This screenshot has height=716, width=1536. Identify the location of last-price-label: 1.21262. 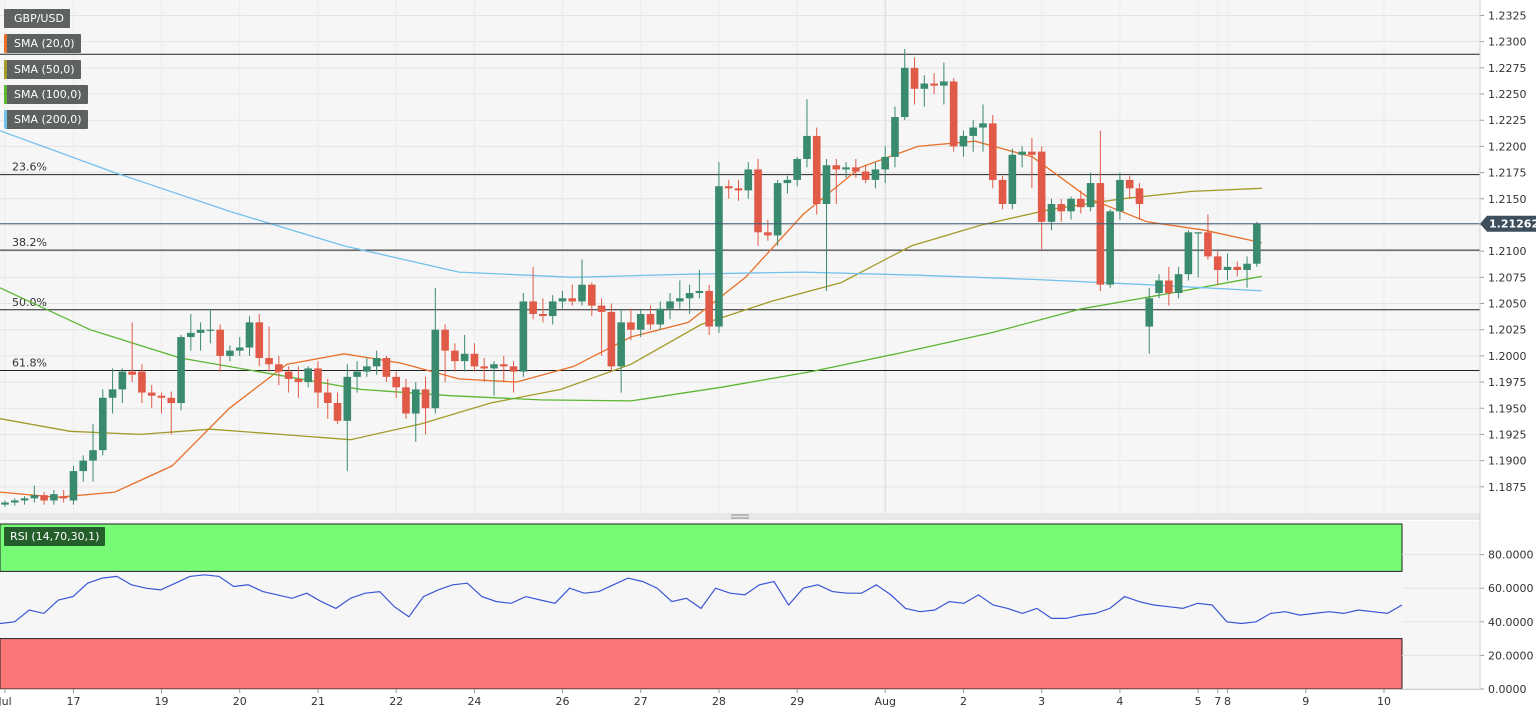
(1512, 224).